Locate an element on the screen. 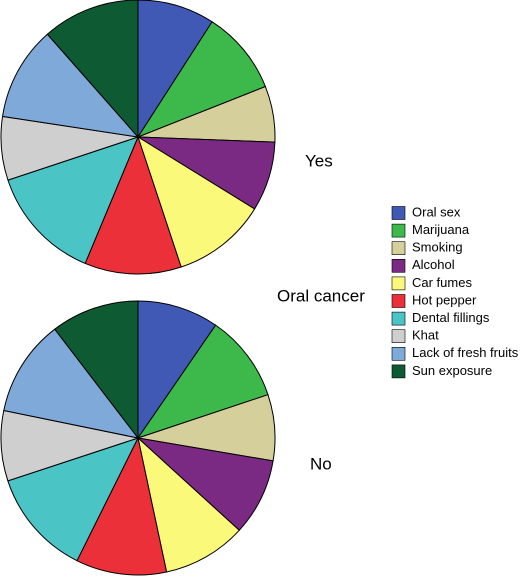  legend-label: Sun exposure is located at coordinates (452, 370).